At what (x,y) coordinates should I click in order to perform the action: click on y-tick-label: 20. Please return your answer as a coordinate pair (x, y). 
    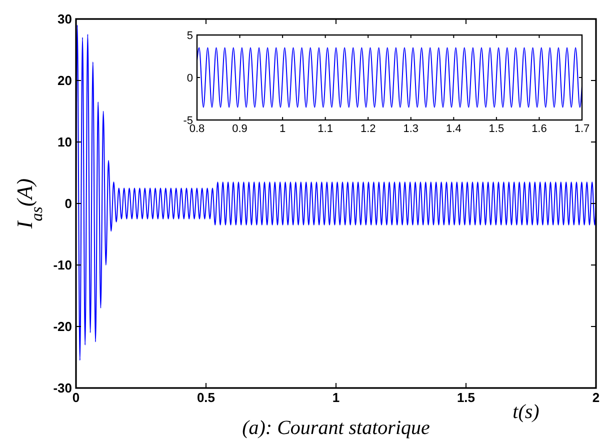
    Looking at the image, I should click on (65, 80).